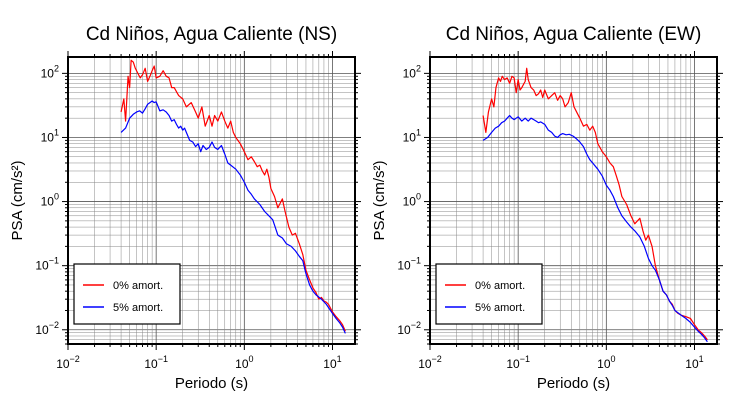 The height and width of the screenshot is (405, 730). I want to click on chart-title: Cd Niños, Agua Caliente (EW), so click(574, 34).